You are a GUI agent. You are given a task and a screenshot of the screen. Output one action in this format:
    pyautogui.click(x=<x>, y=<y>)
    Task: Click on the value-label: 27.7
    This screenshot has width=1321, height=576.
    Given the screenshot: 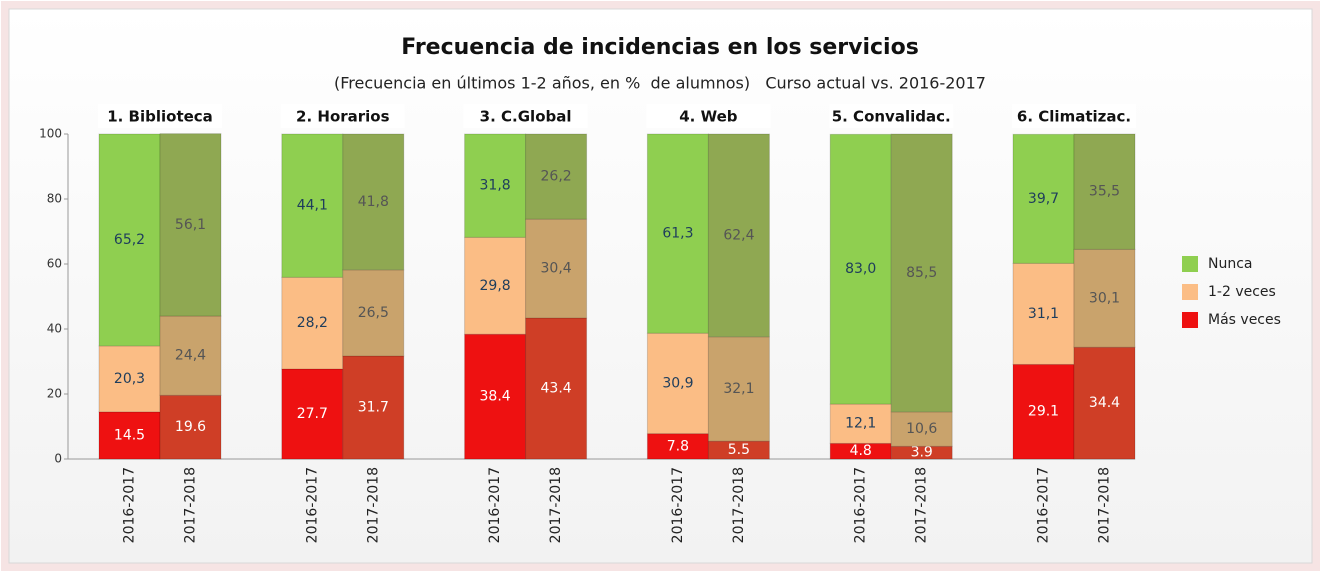 What is the action you would take?
    pyautogui.click(x=312, y=414)
    